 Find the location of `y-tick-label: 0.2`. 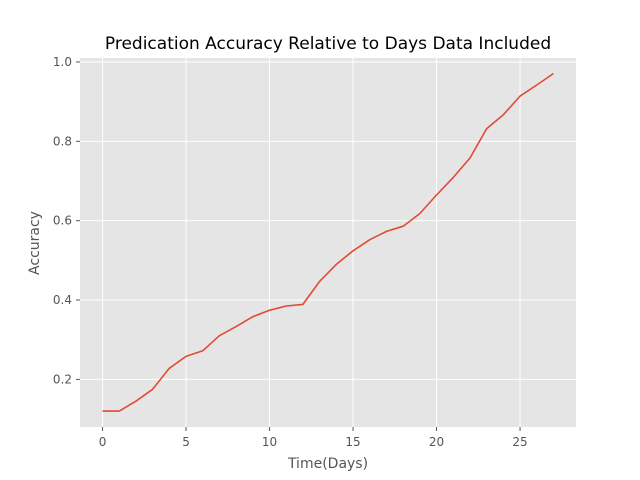

y-tick-label: 0.2 is located at coordinates (62, 379).